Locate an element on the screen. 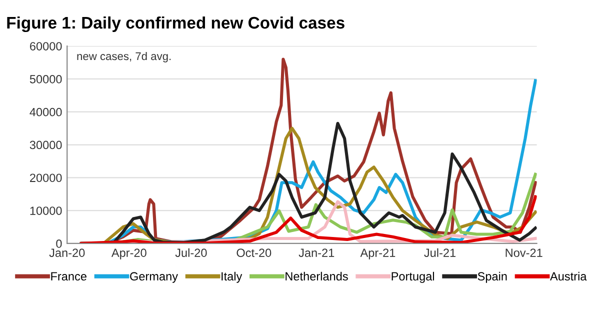  legend-label: Germany is located at coordinates (154, 277).